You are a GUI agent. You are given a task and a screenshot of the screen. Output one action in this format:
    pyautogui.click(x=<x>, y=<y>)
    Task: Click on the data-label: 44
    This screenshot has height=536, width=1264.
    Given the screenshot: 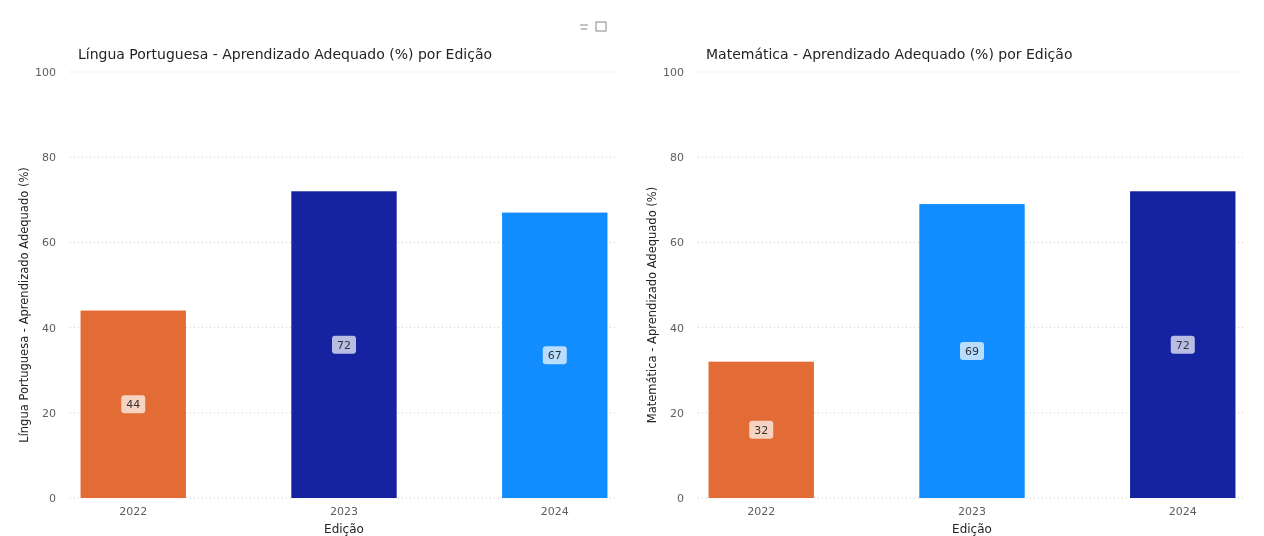 What is the action you would take?
    pyautogui.click(x=133, y=405)
    